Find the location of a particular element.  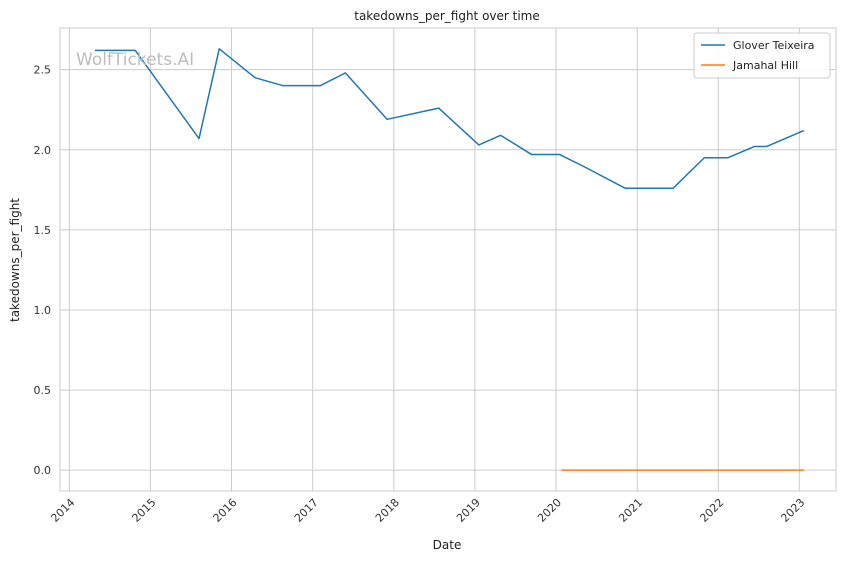

legend: Glover Teixeira Jamahal Hill is located at coordinates (762, 55).